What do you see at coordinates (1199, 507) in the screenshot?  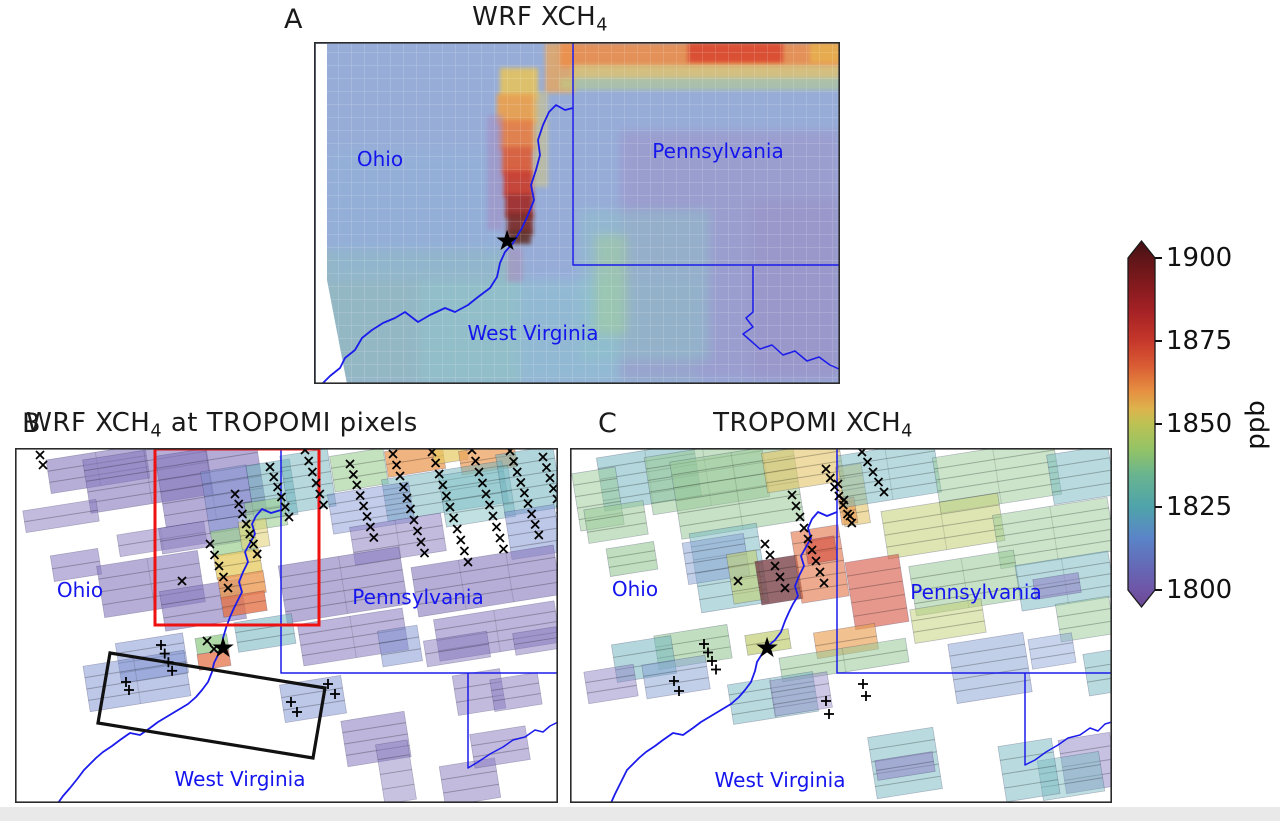 I see `colorbar-tick-1825: 1825` at bounding box center [1199, 507].